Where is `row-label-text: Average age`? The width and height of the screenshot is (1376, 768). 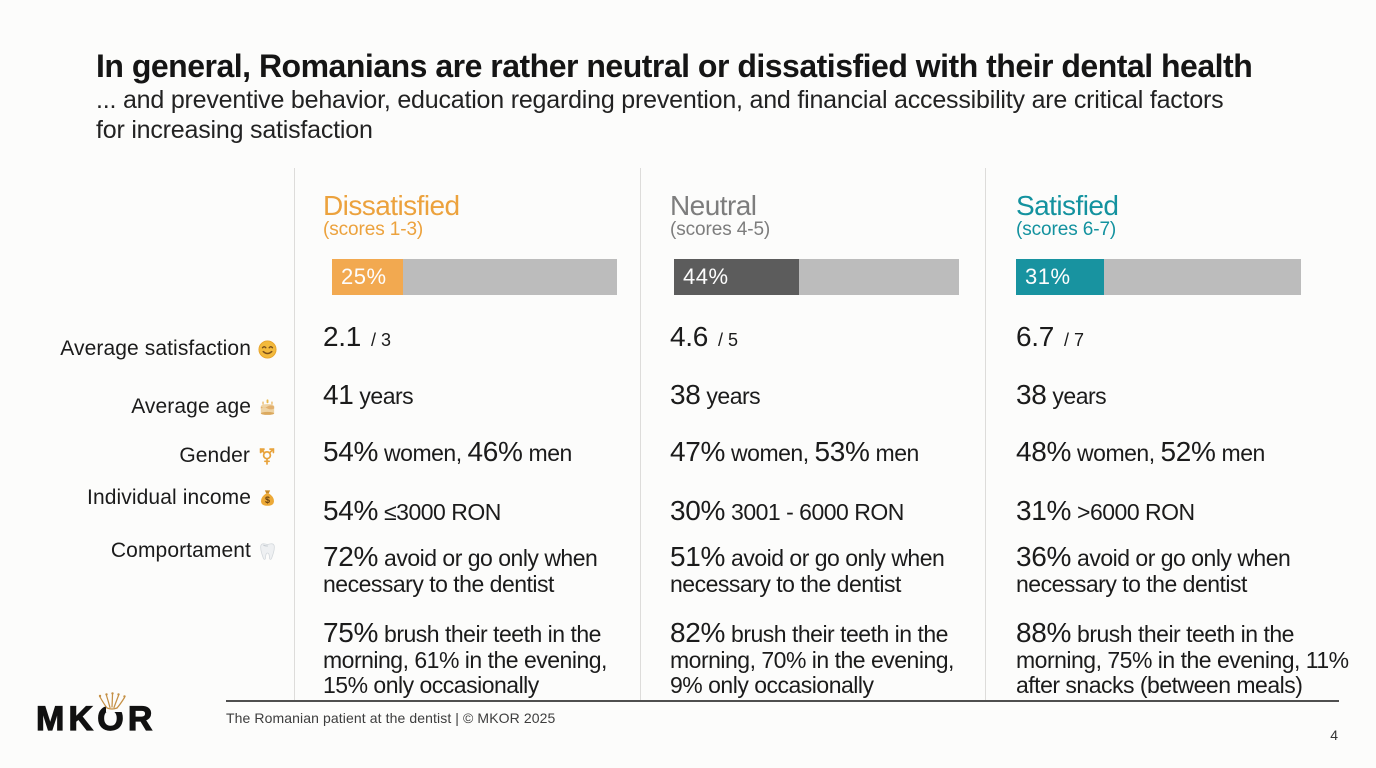 row-label-text: Average age is located at coordinates (191, 406).